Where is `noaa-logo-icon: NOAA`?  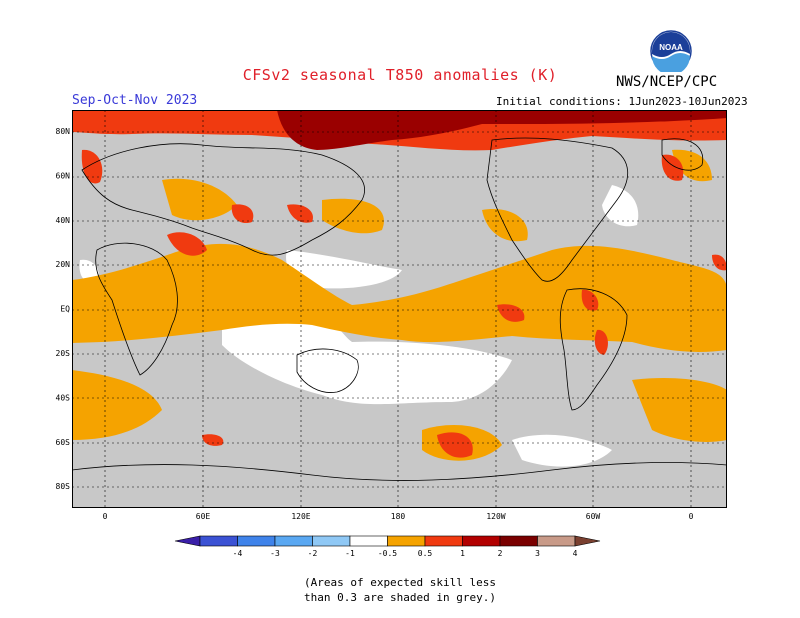
noaa-logo-icon: NOAA is located at coordinates (671, 51).